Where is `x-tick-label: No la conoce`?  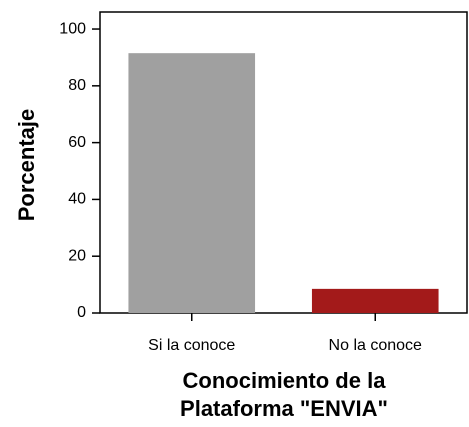 x-tick-label: No la conoce is located at coordinates (375, 345).